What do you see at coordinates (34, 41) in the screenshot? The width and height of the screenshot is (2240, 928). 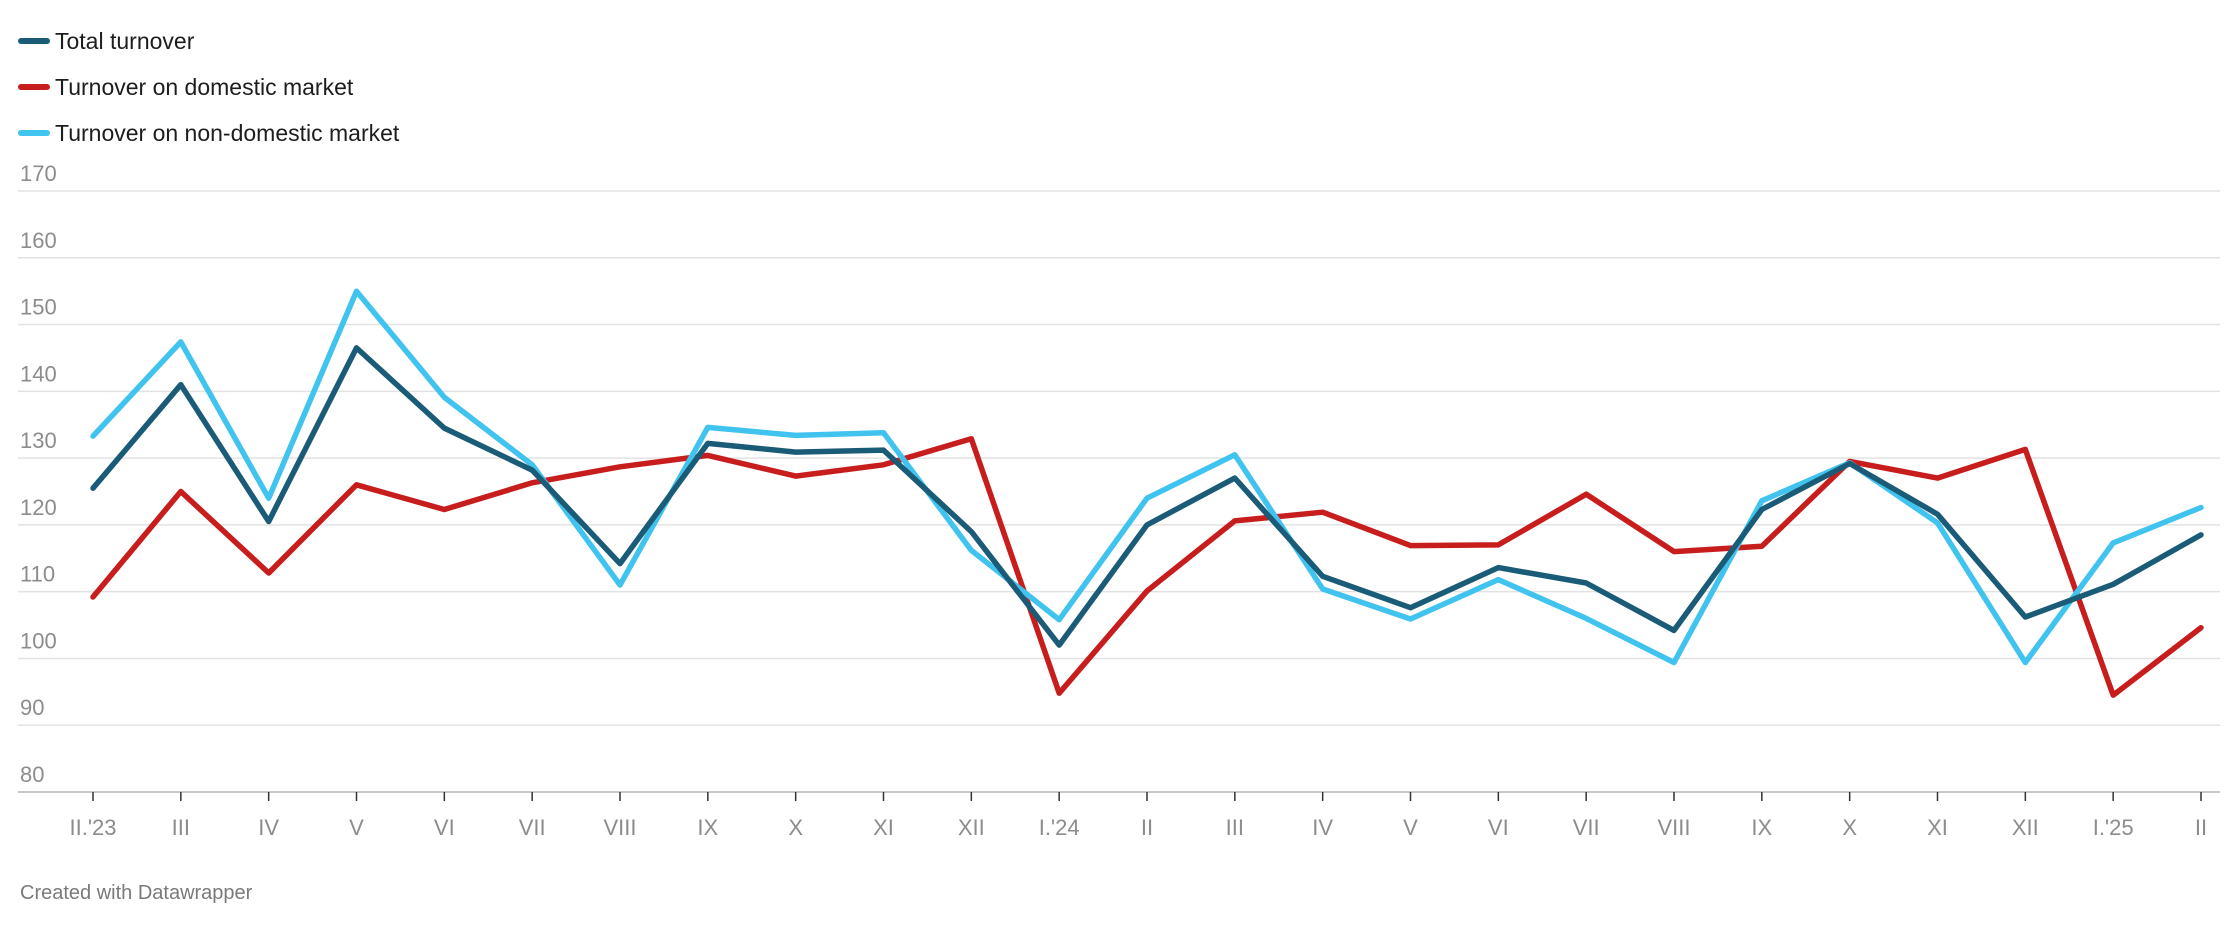 I see `legend-swatch-total` at bounding box center [34, 41].